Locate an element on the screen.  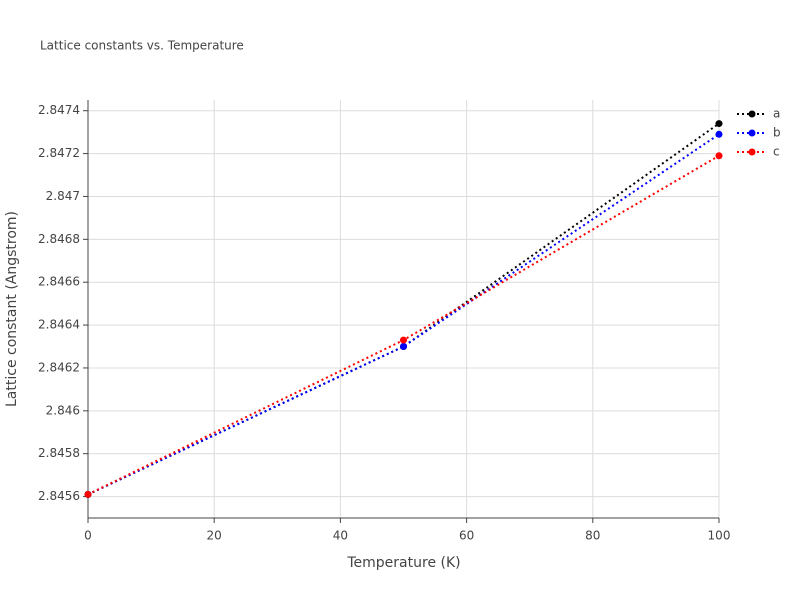
y-axis-label: Lattice constant (Angstrom) is located at coordinates (12, 309).